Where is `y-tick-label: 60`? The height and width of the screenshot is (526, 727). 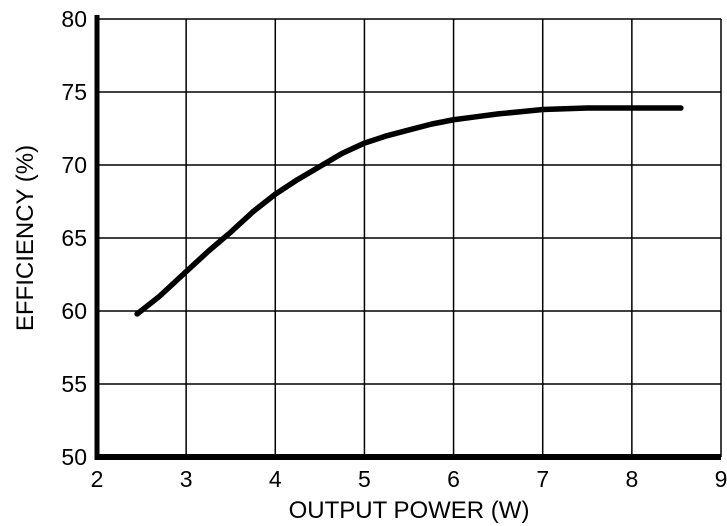 y-tick-label: 60 is located at coordinates (74, 311).